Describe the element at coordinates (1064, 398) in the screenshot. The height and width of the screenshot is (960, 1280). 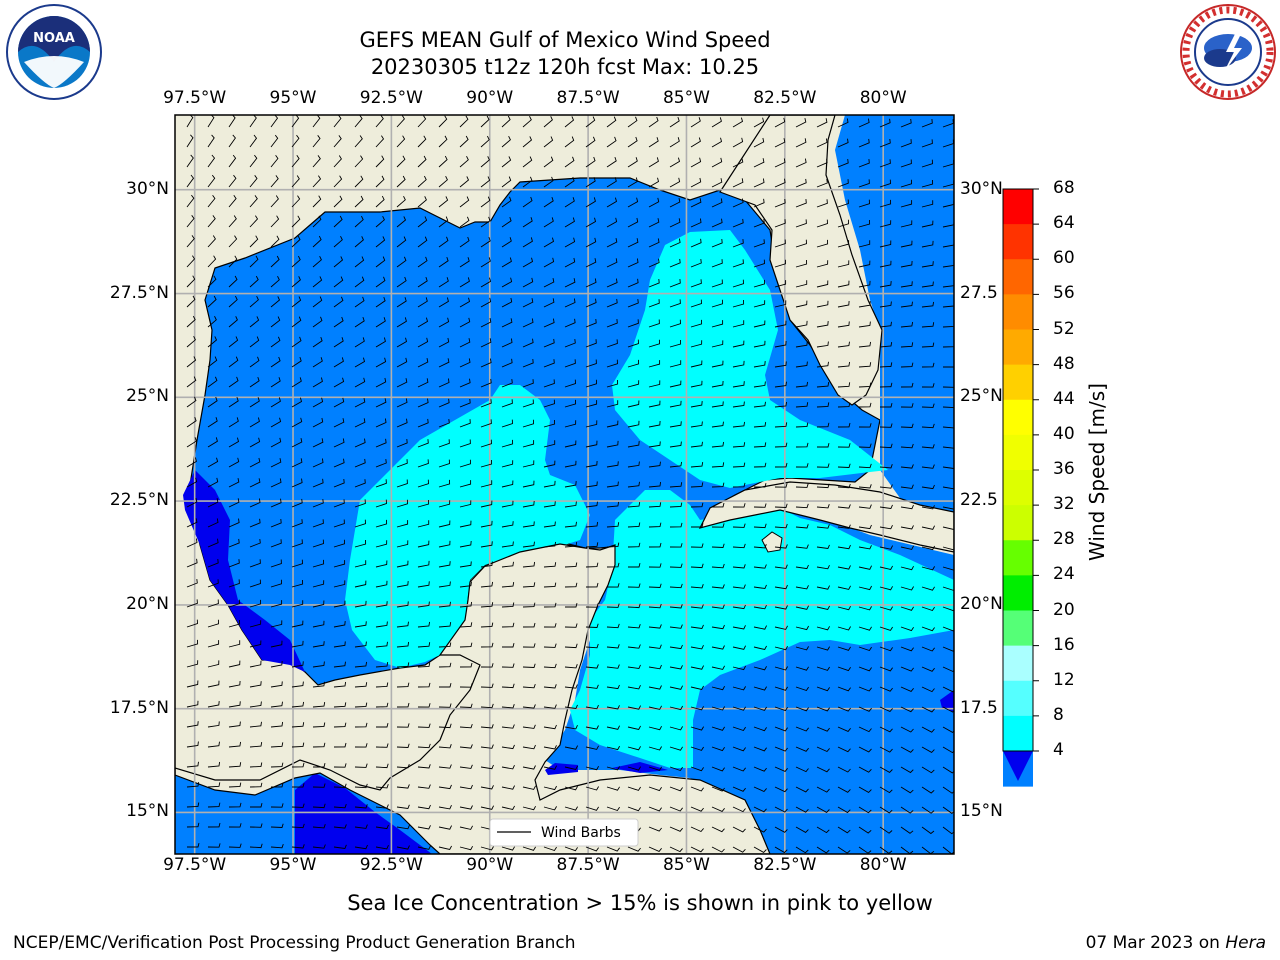
I see `colorbar-tick-label: 44` at that location.